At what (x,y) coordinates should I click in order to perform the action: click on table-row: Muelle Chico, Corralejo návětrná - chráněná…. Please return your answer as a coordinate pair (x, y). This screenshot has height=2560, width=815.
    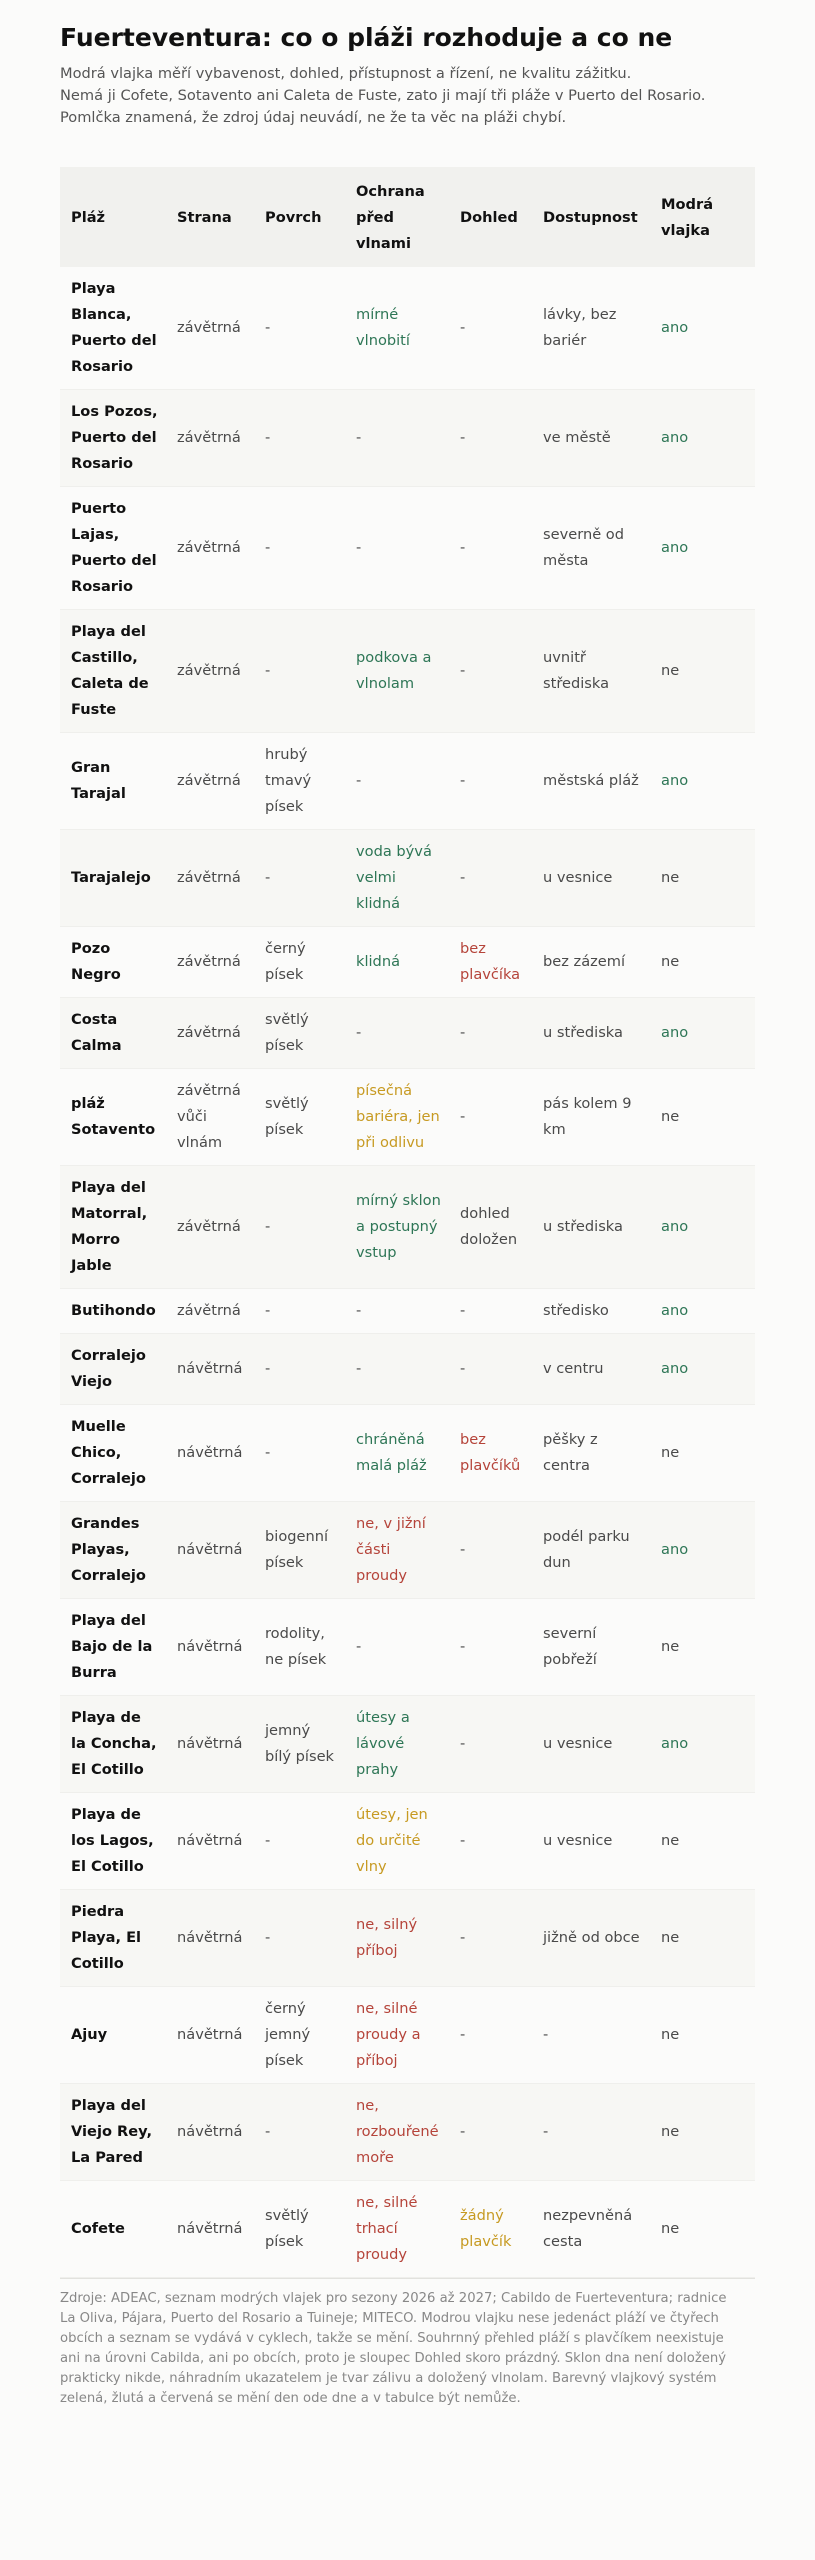
    Looking at the image, I should click on (407, 1453).